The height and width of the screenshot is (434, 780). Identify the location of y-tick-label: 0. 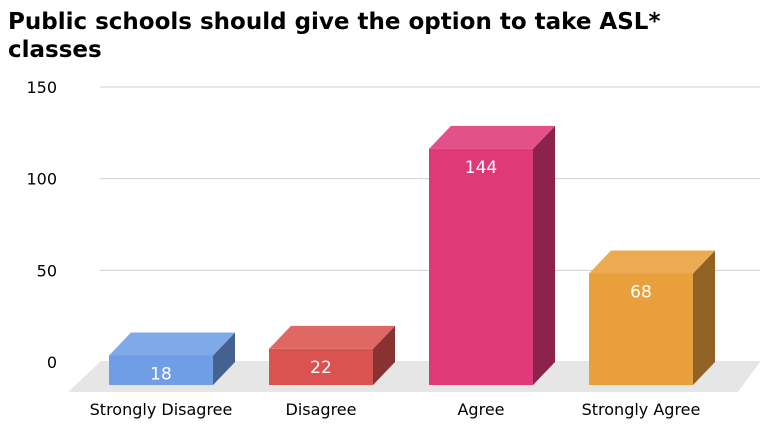
(52, 362).